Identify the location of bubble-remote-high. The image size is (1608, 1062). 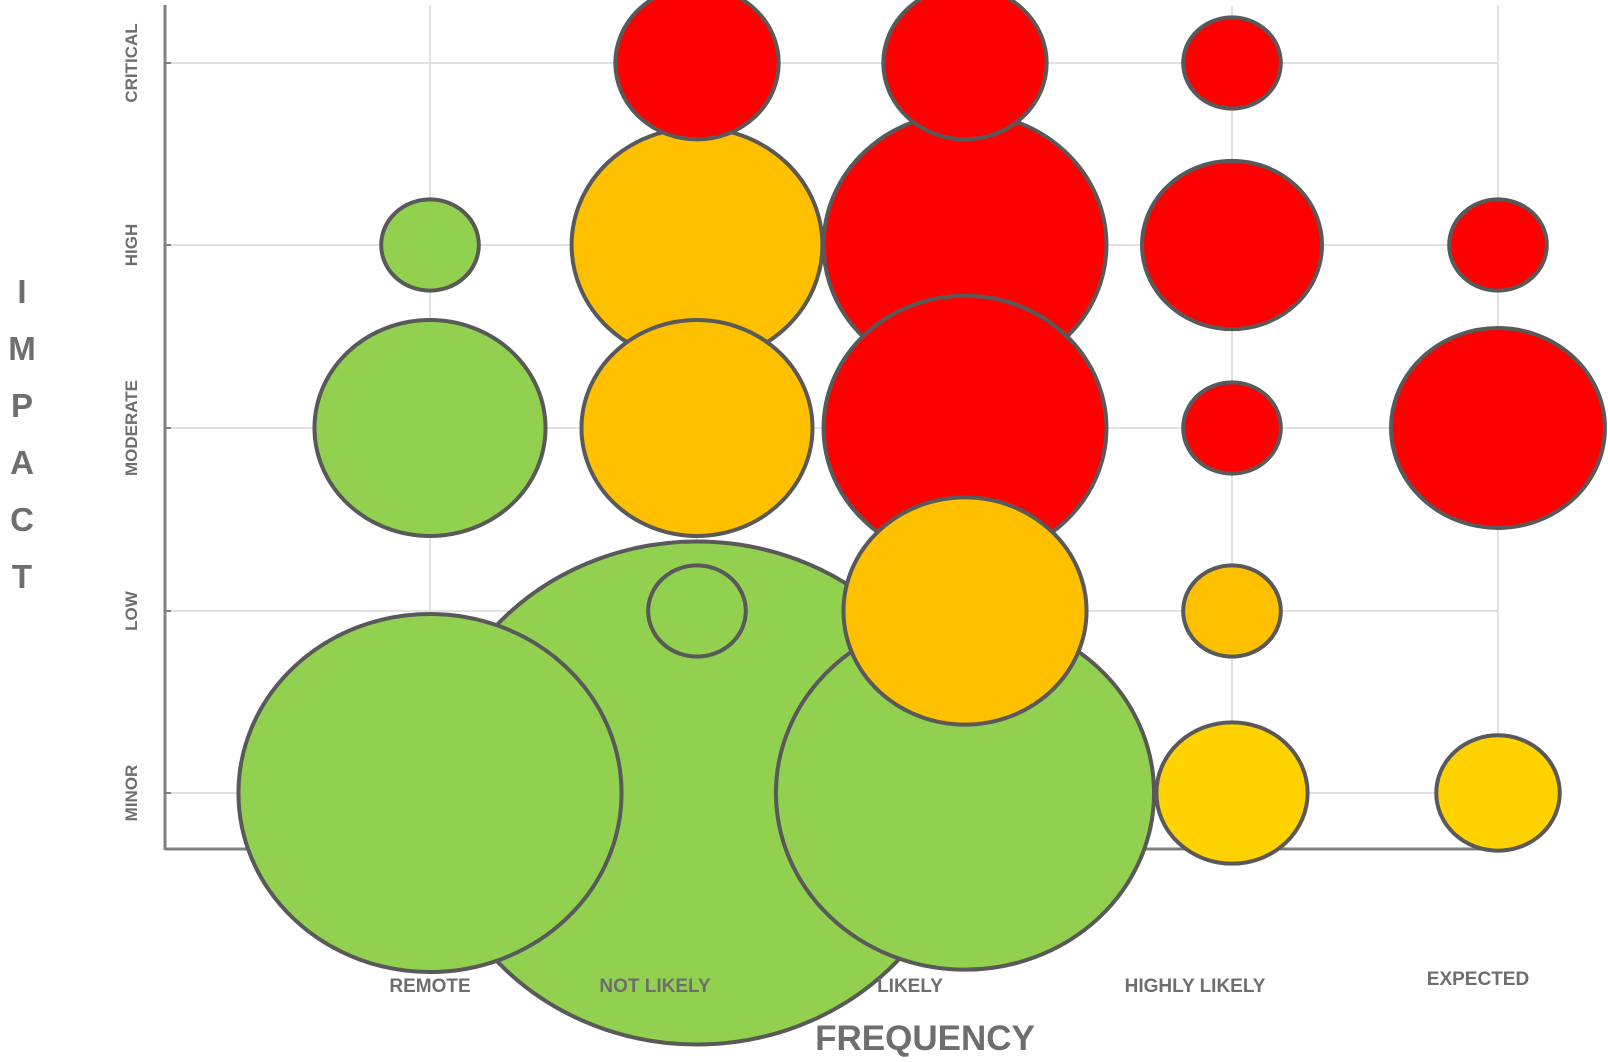
(430, 245).